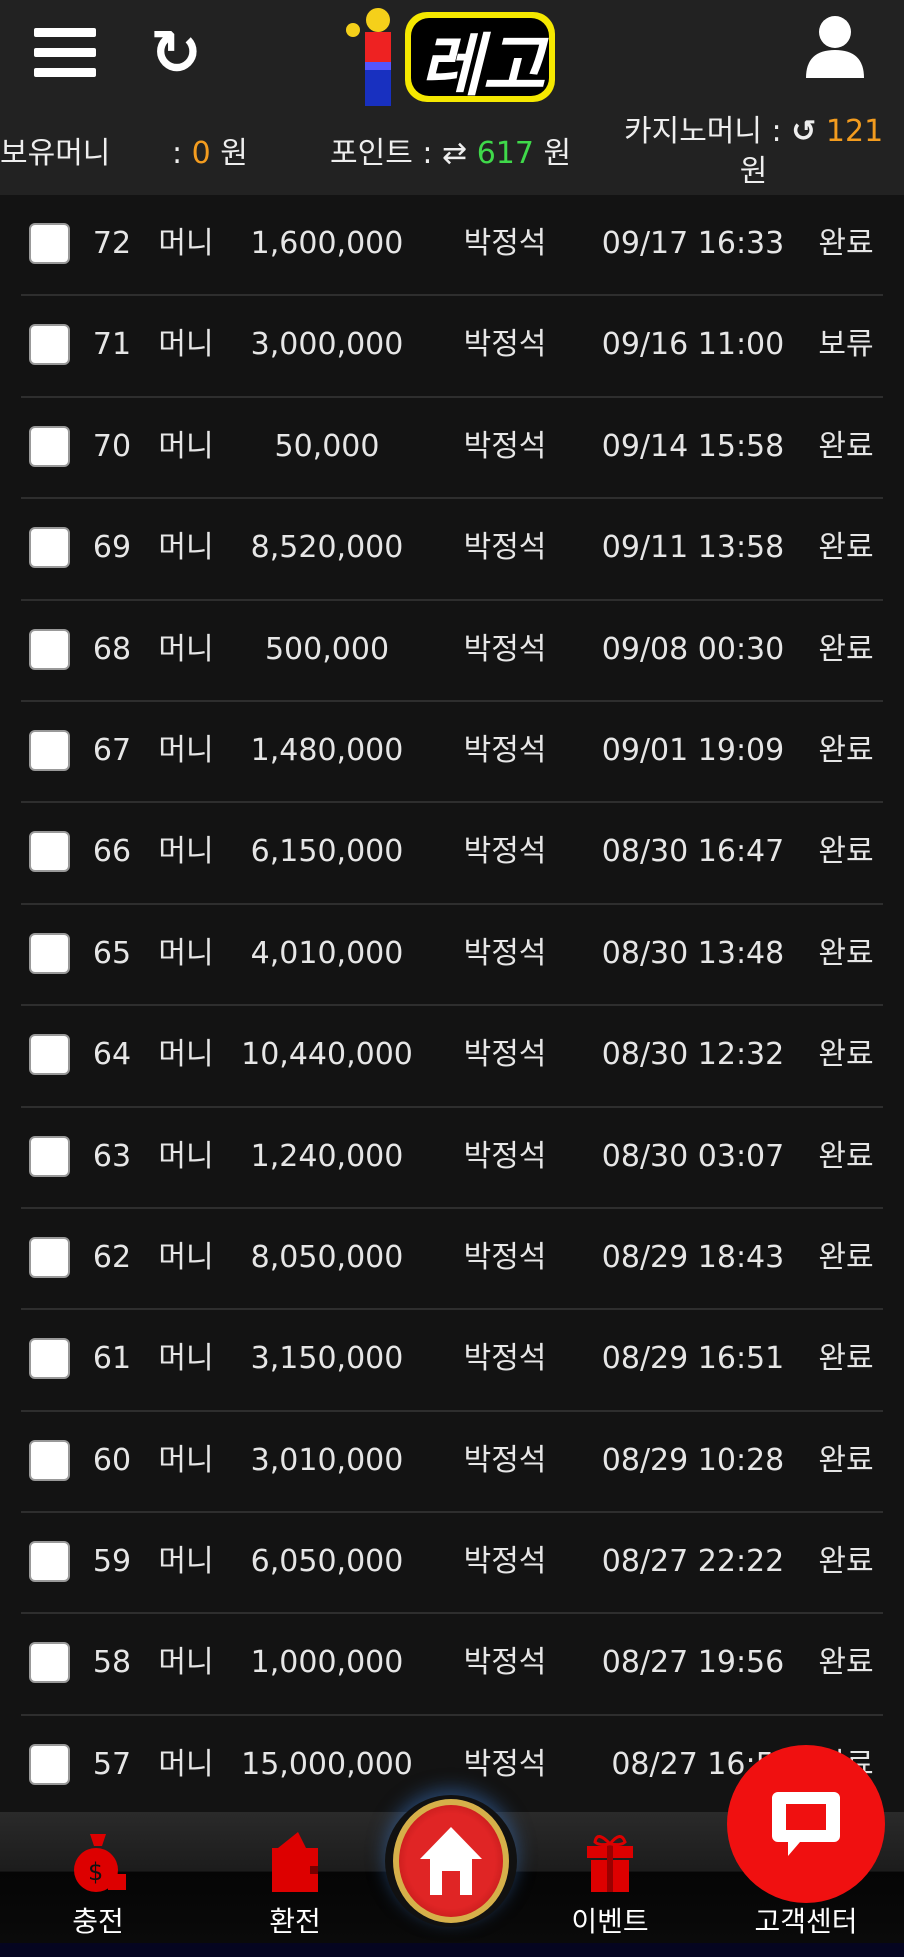  Describe the element at coordinates (450, 54) in the screenshot. I see `logo: 레고` at that location.